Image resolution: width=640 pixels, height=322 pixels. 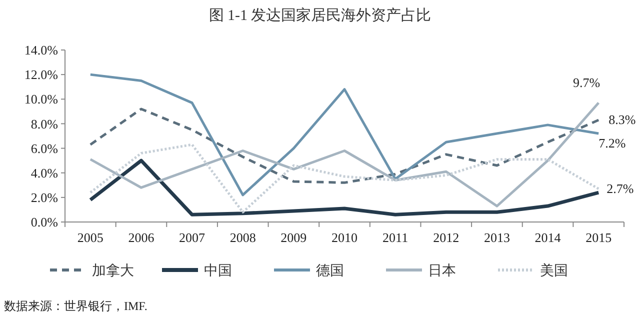 What do you see at coordinates (44, 197) in the screenshot?
I see `y-tick-label: 2.0%` at bounding box center [44, 197].